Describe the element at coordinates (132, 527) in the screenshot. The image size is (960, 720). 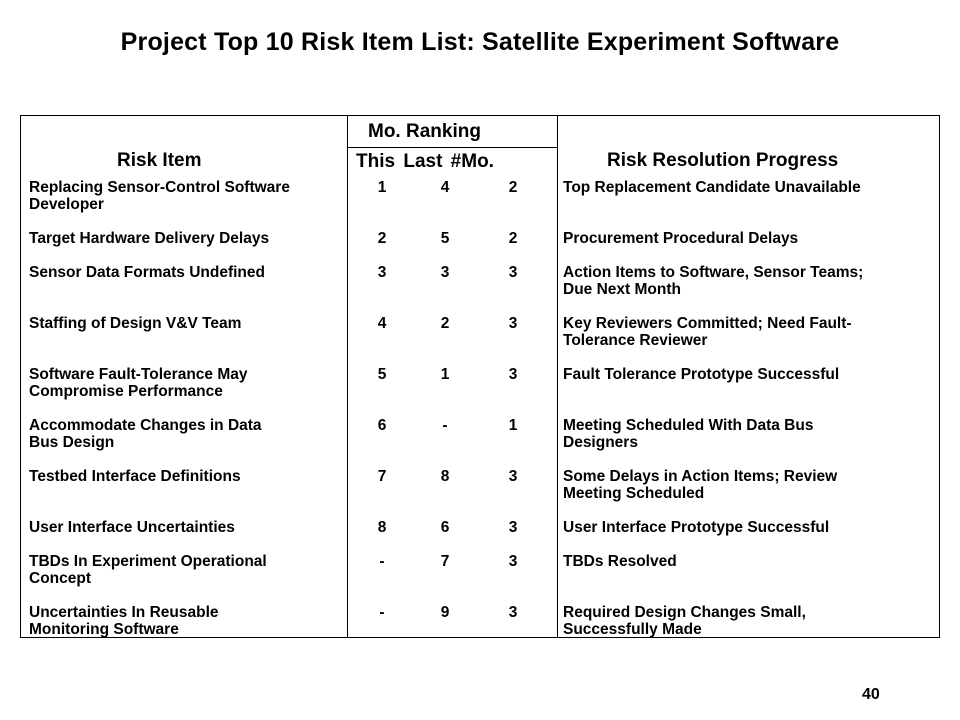
I see `risk-item-cell: User Interface Uncertainties` at that location.